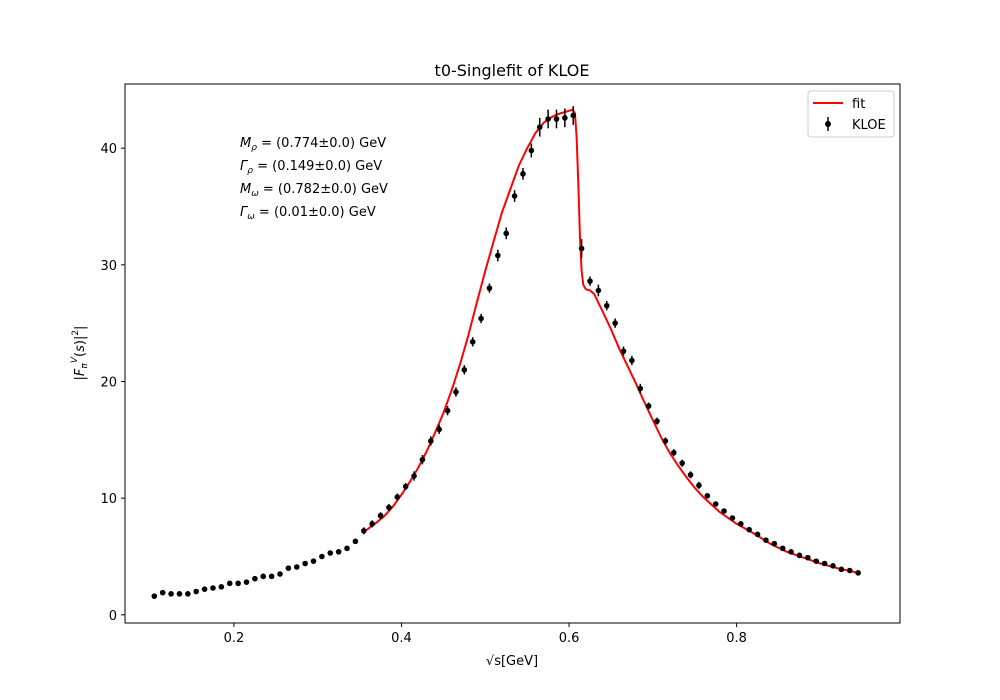 The image size is (1000, 700). Describe the element at coordinates (485, 634) in the screenshot. I see `x-axis-ticks: 0.2 0.4 0.6 0.8` at that location.